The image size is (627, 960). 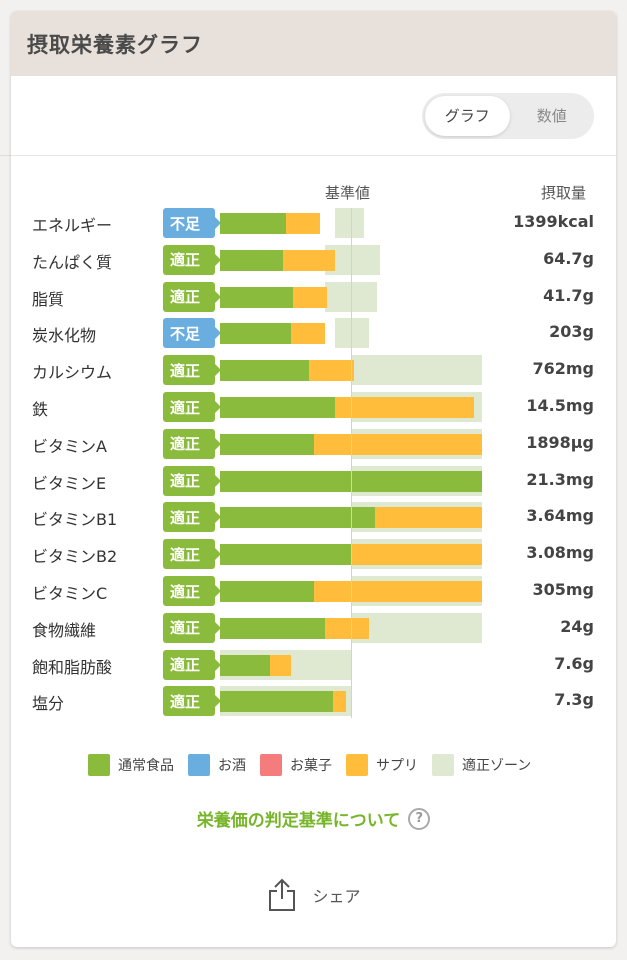 I want to click on nutrient-name: ビタミンB2, so click(x=75, y=557).